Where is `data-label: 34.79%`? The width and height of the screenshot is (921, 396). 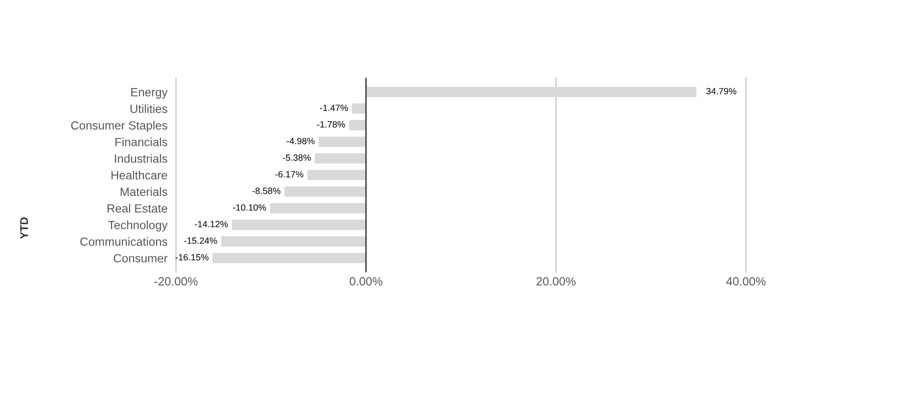
data-label: 34.79% is located at coordinates (721, 91).